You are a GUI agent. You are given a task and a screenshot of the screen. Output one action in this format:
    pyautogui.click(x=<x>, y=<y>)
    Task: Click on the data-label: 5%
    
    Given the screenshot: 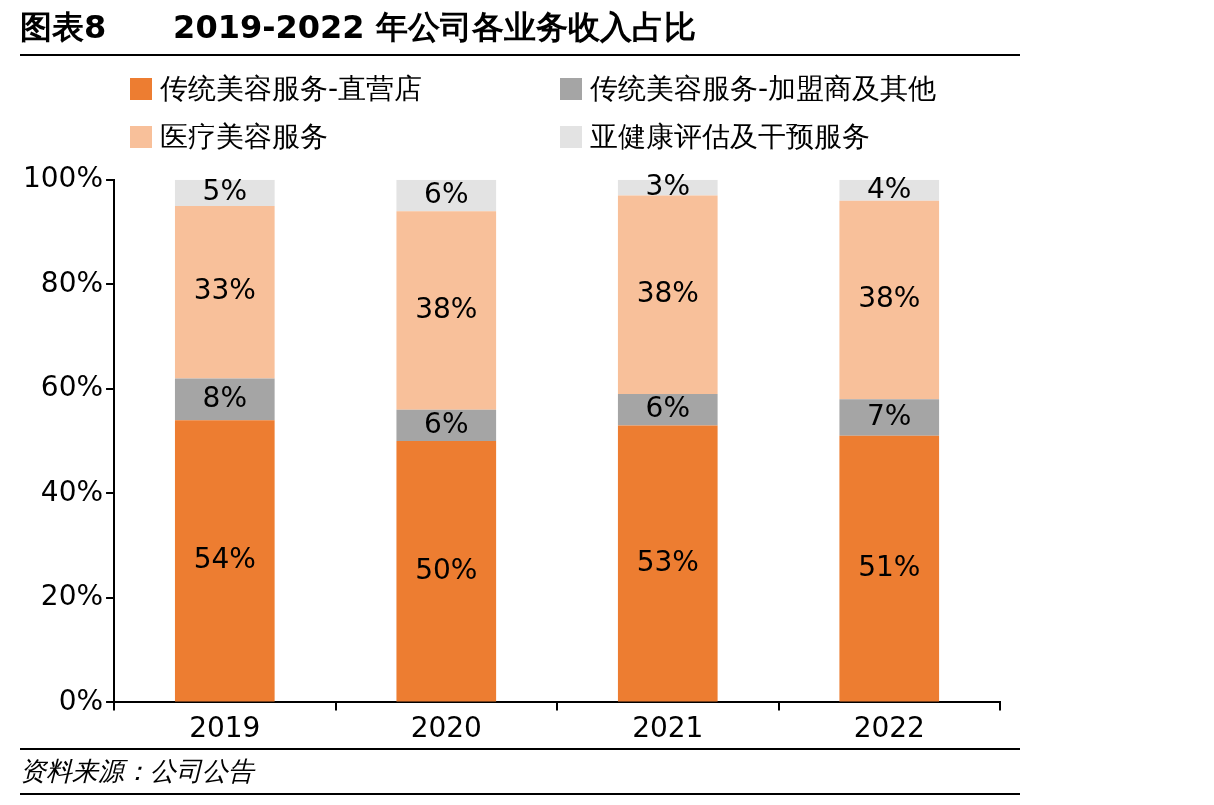 What is the action you would take?
    pyautogui.click(x=224, y=191)
    